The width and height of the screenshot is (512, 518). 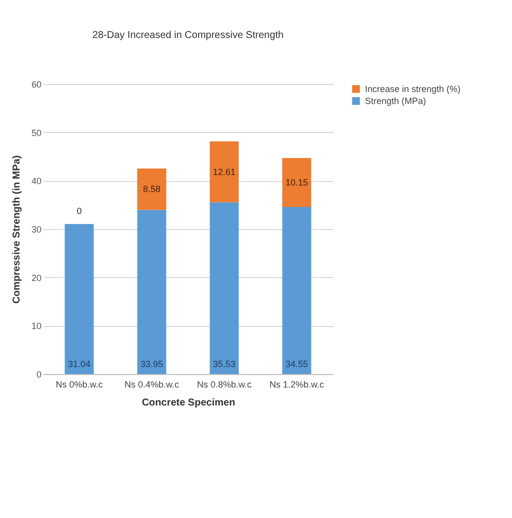 I want to click on x-tick-label: Ns 0.8%b.w.c, so click(x=224, y=385).